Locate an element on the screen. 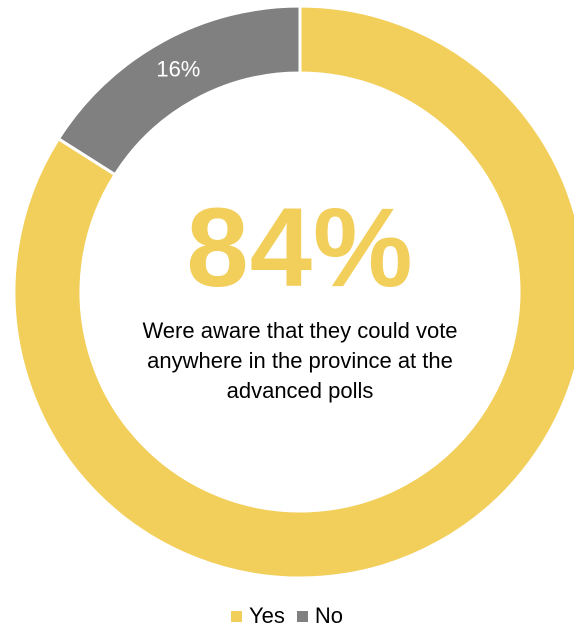  legend-label-no: No is located at coordinates (328, 615).